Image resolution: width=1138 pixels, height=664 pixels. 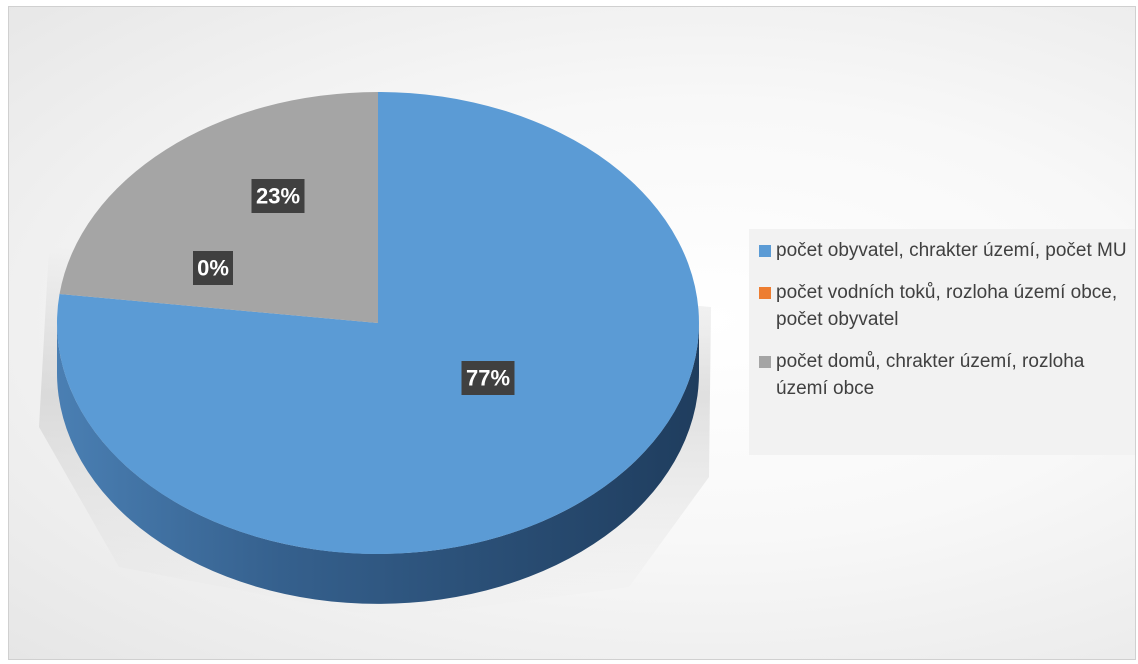 I want to click on data-label-text: 77%, so click(x=488, y=378).